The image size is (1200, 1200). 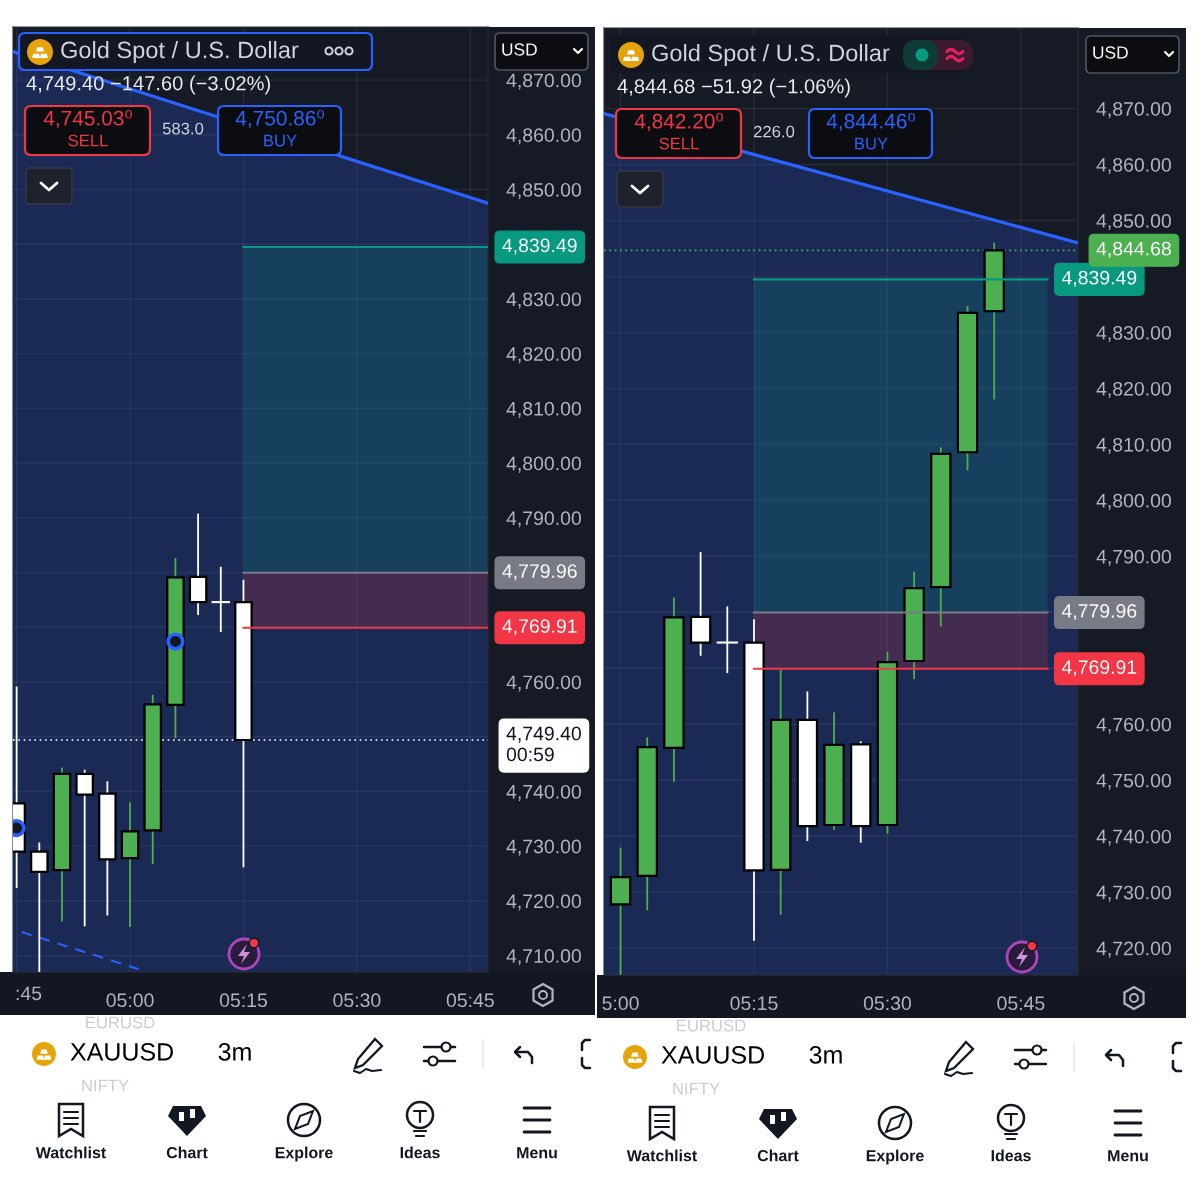 What do you see at coordinates (871, 122) in the screenshot?
I see `annotation: 4,844.46⁰` at bounding box center [871, 122].